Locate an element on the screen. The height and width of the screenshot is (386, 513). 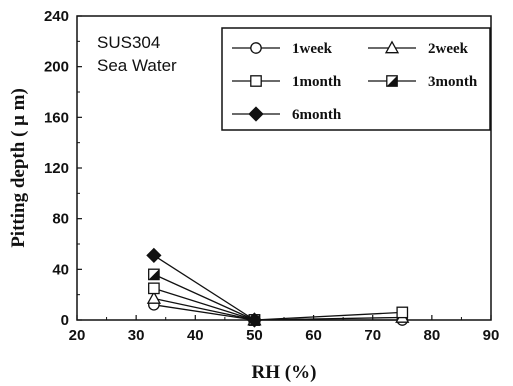
legend-label: 2week is located at coordinates (448, 49).